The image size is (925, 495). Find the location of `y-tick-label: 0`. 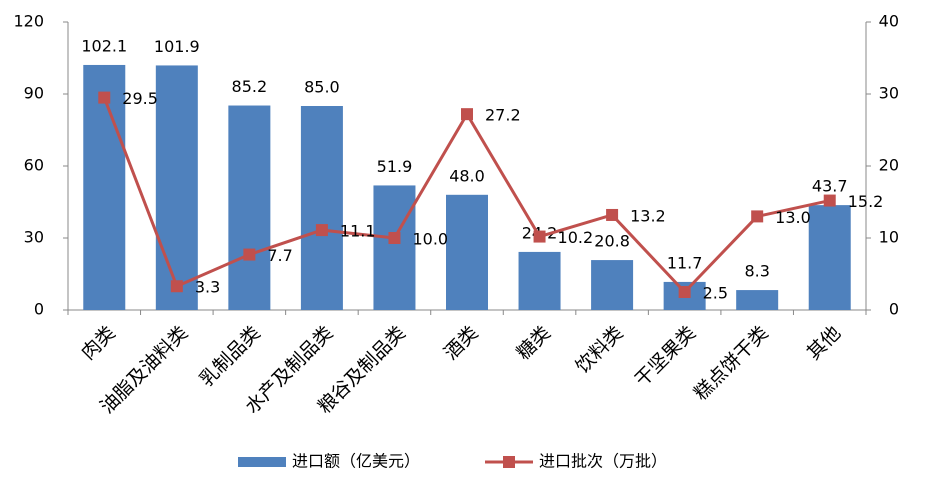

y-tick-label: 0 is located at coordinates (39, 309).